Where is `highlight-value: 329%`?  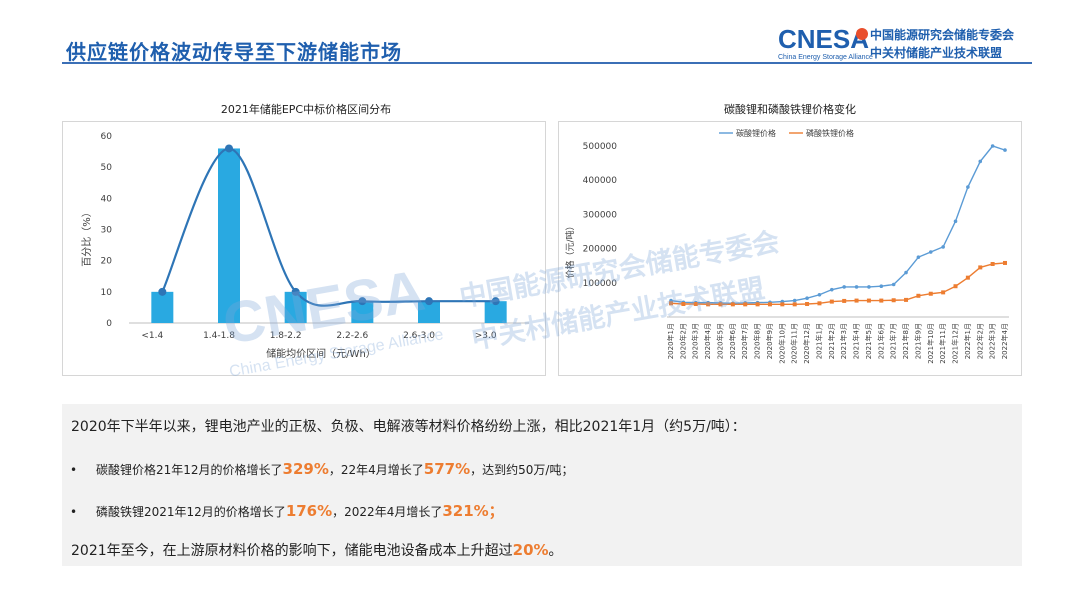
highlight-value: 329% is located at coordinates (305, 469).